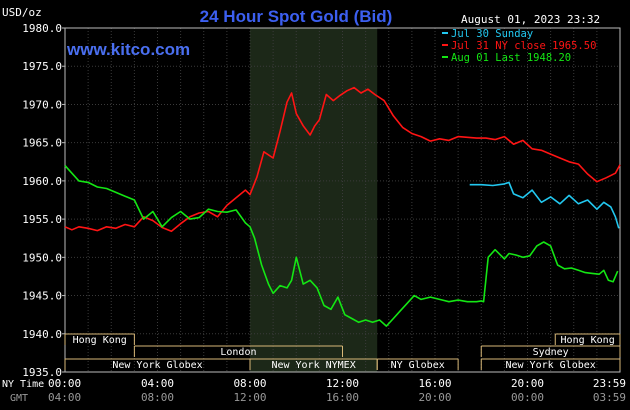 The height and width of the screenshot is (410, 630). I want to click on x-tick-label-gmt: 16:00, so click(342, 397).